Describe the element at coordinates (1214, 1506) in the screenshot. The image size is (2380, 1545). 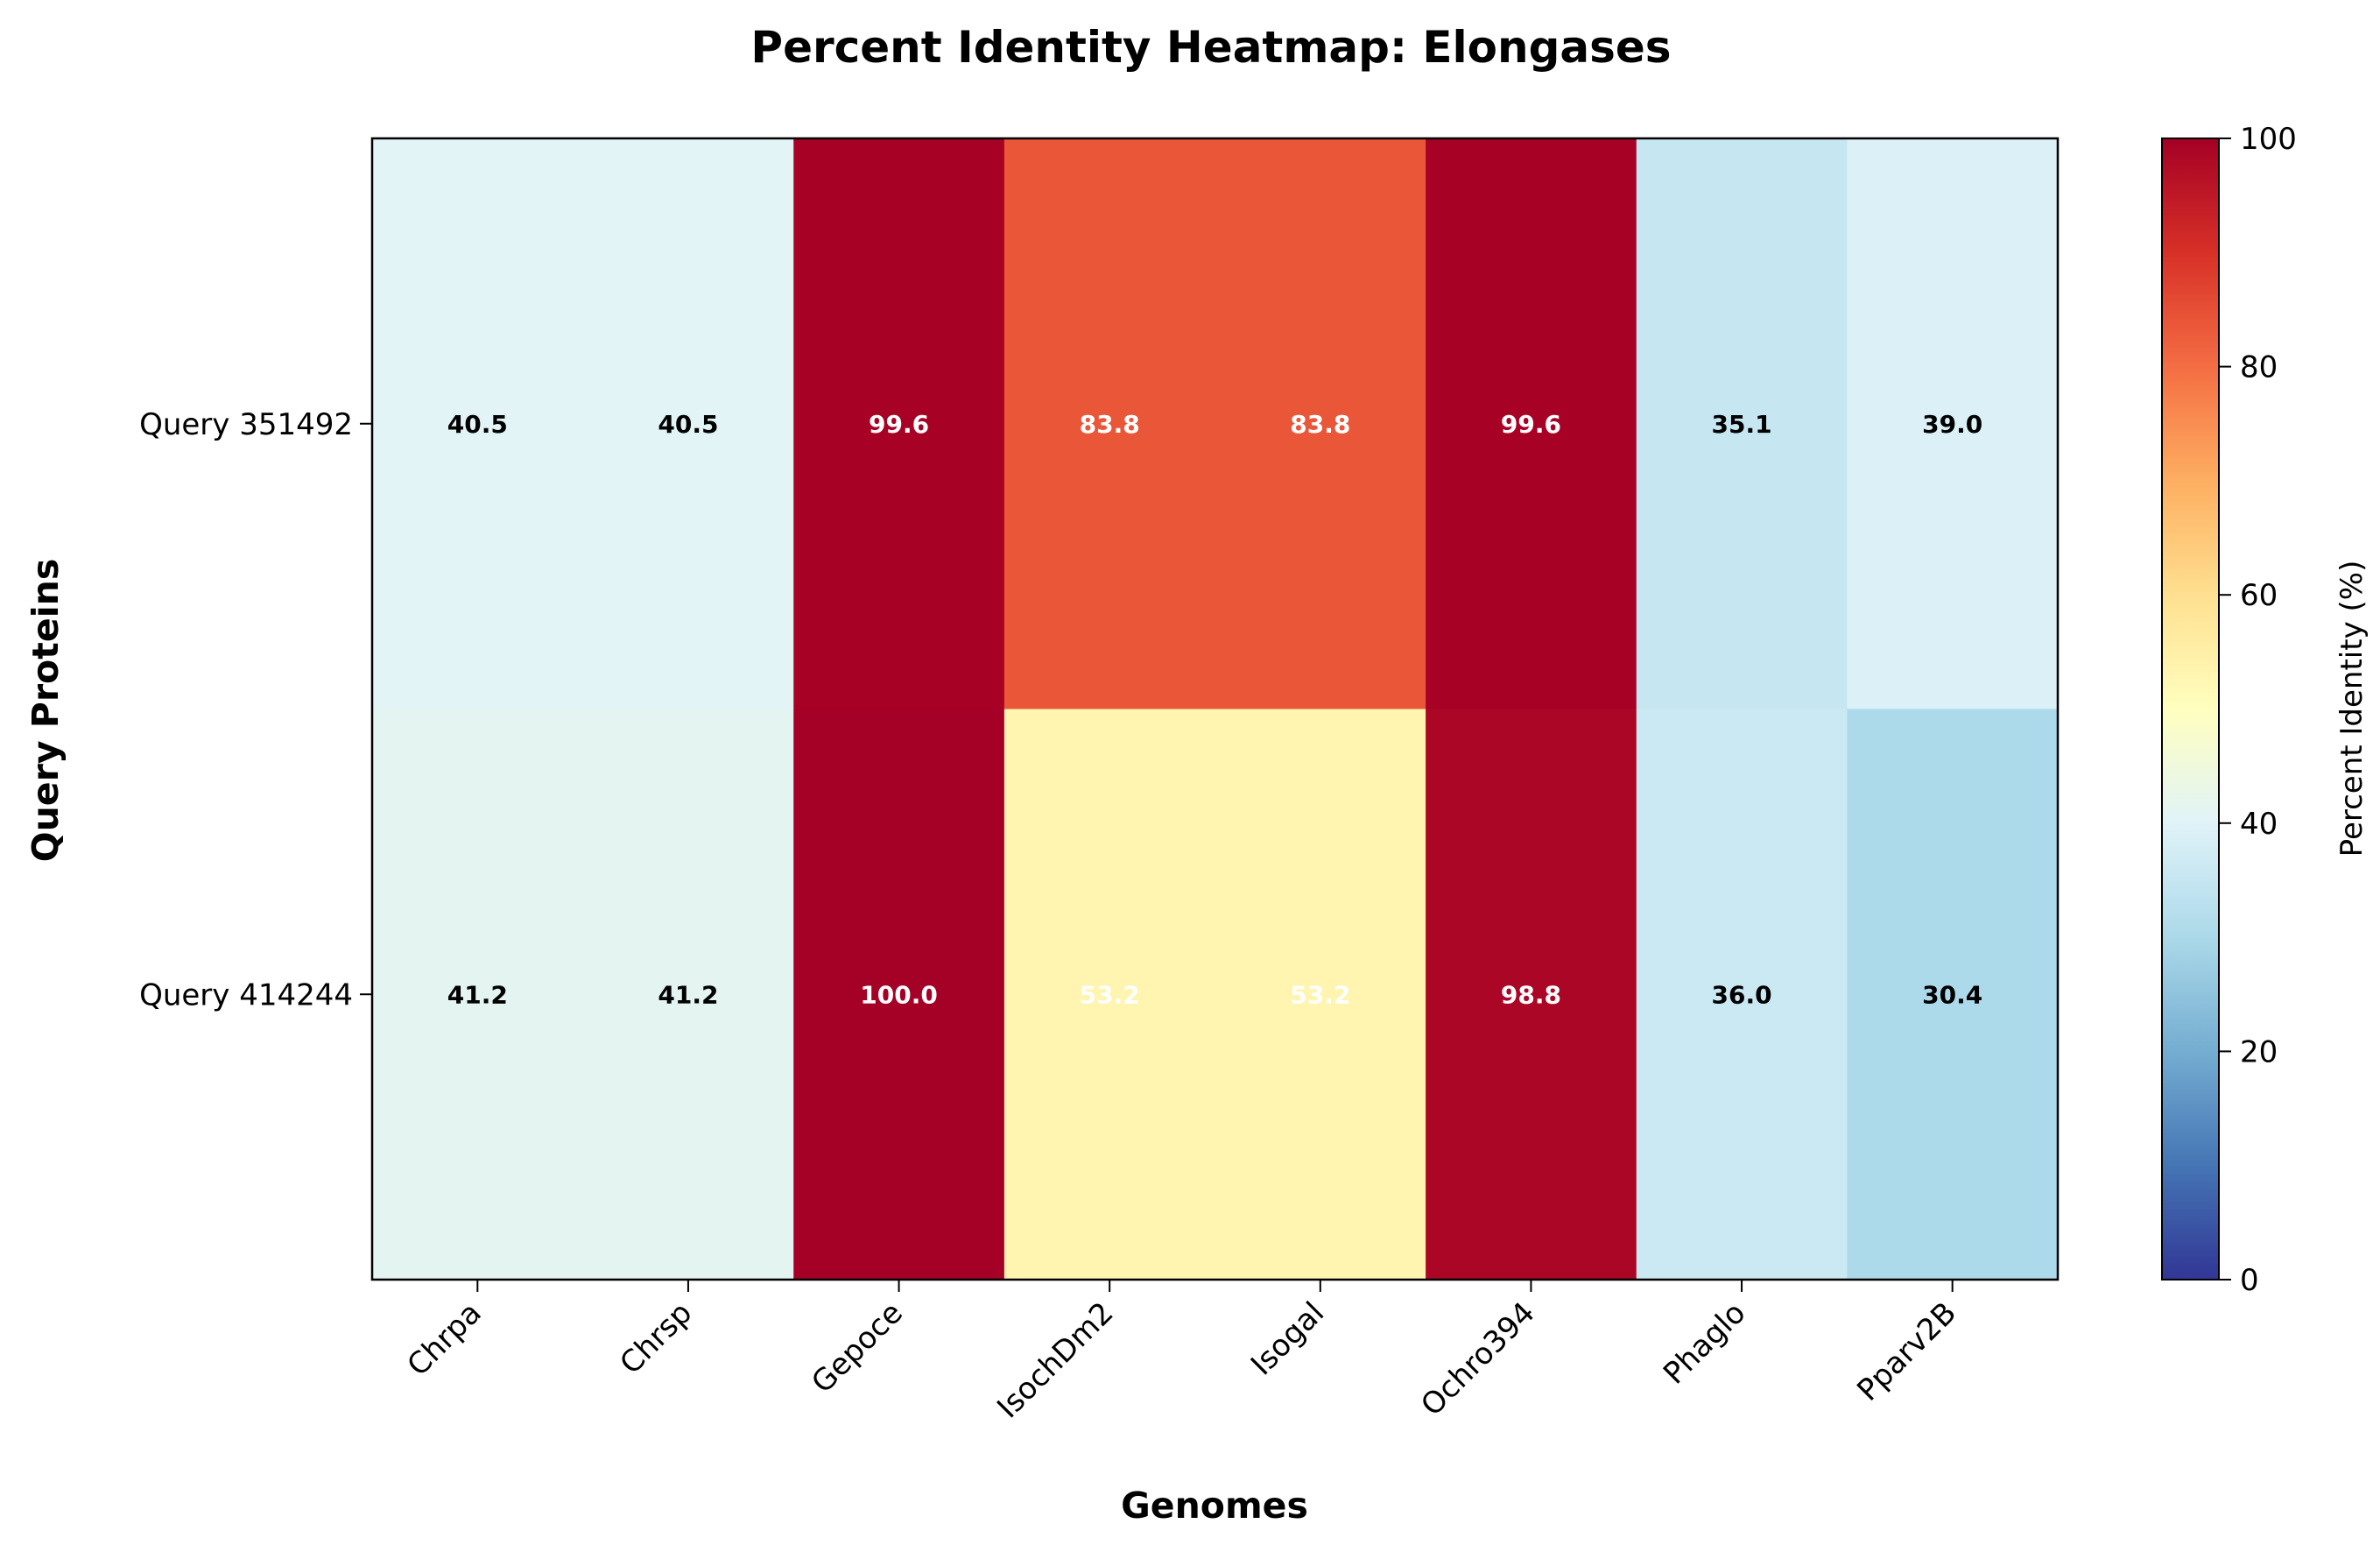
I see `x-axis-label: Genomes` at that location.